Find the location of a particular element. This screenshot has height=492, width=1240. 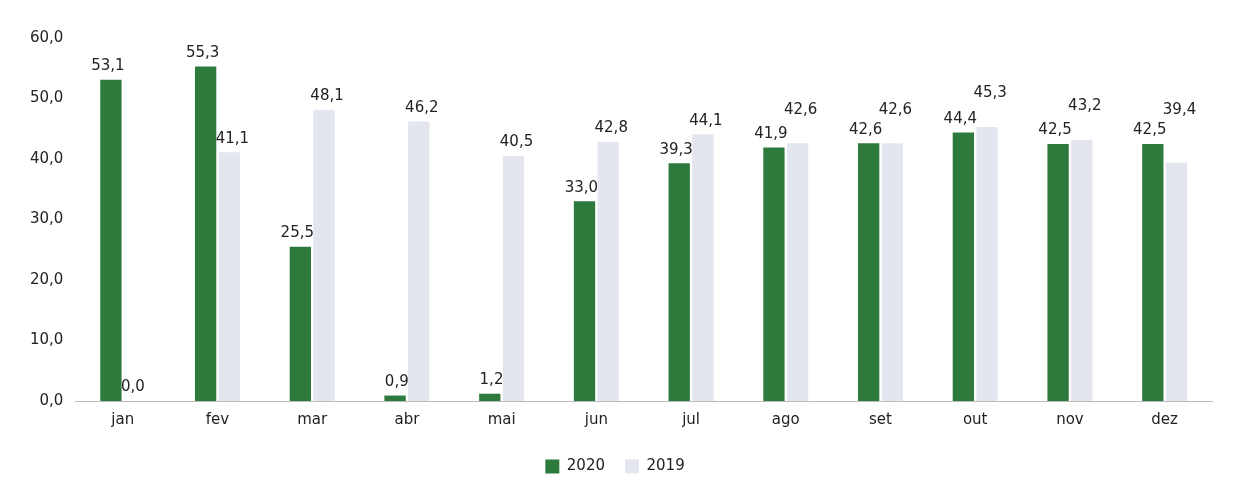

x-tick-label: set is located at coordinates (881, 418).